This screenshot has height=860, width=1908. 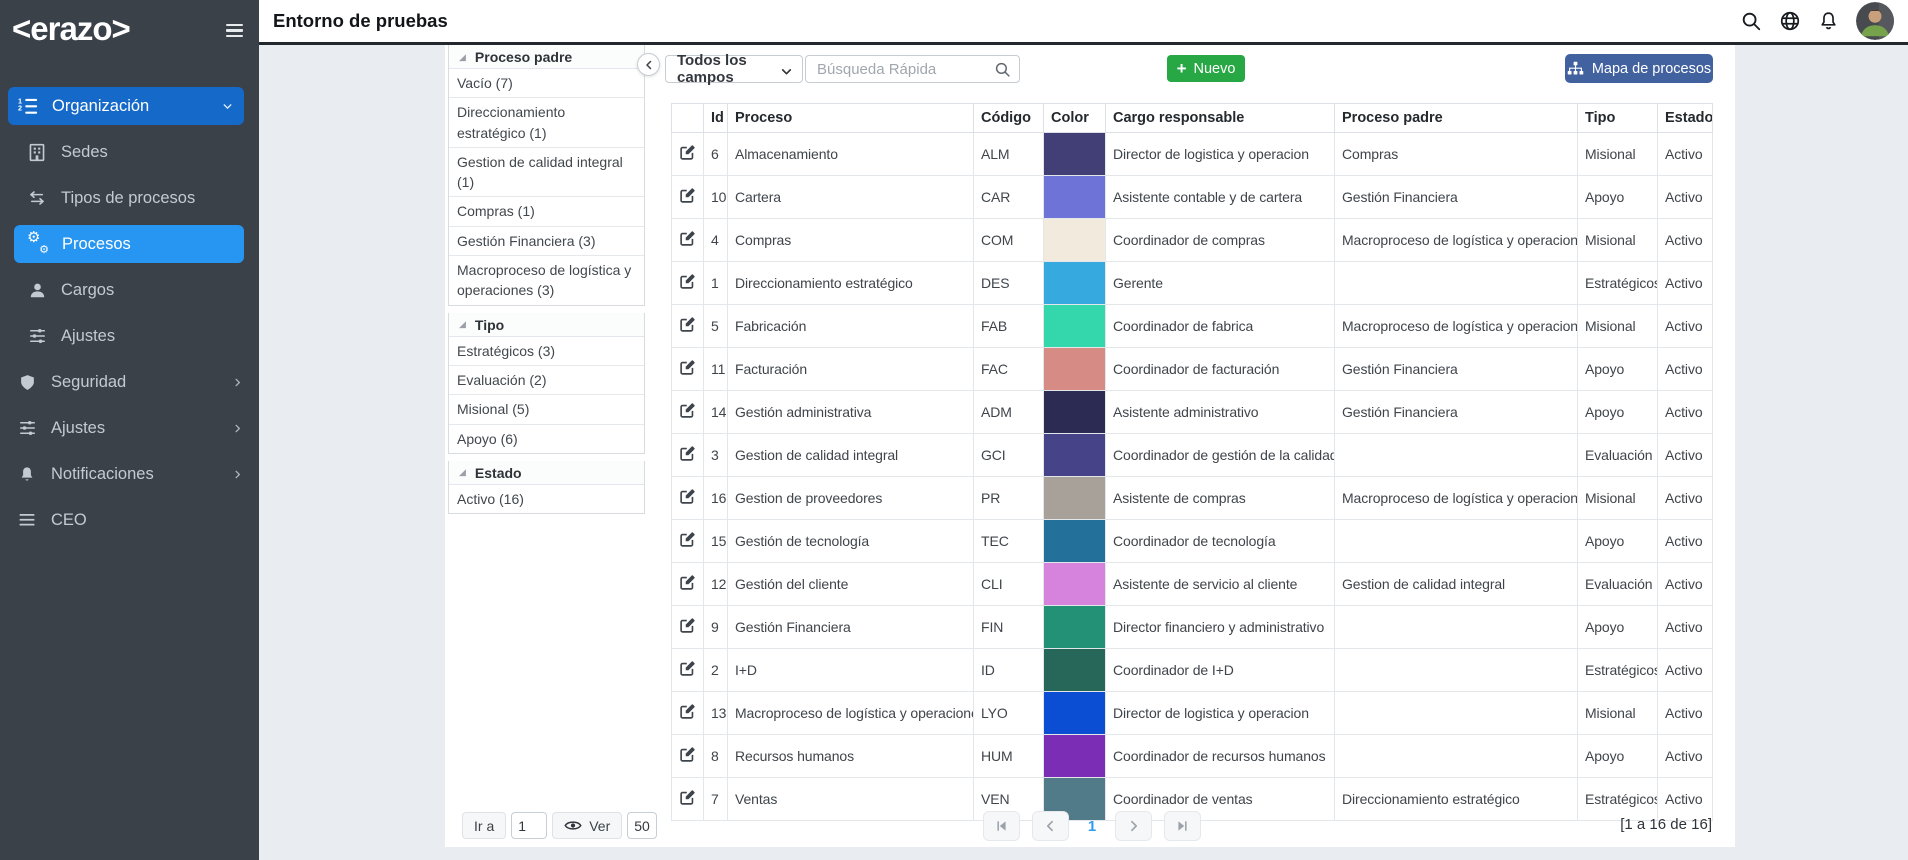 What do you see at coordinates (484, 825) in the screenshot?
I see `goto-page-button: Ir a` at bounding box center [484, 825].